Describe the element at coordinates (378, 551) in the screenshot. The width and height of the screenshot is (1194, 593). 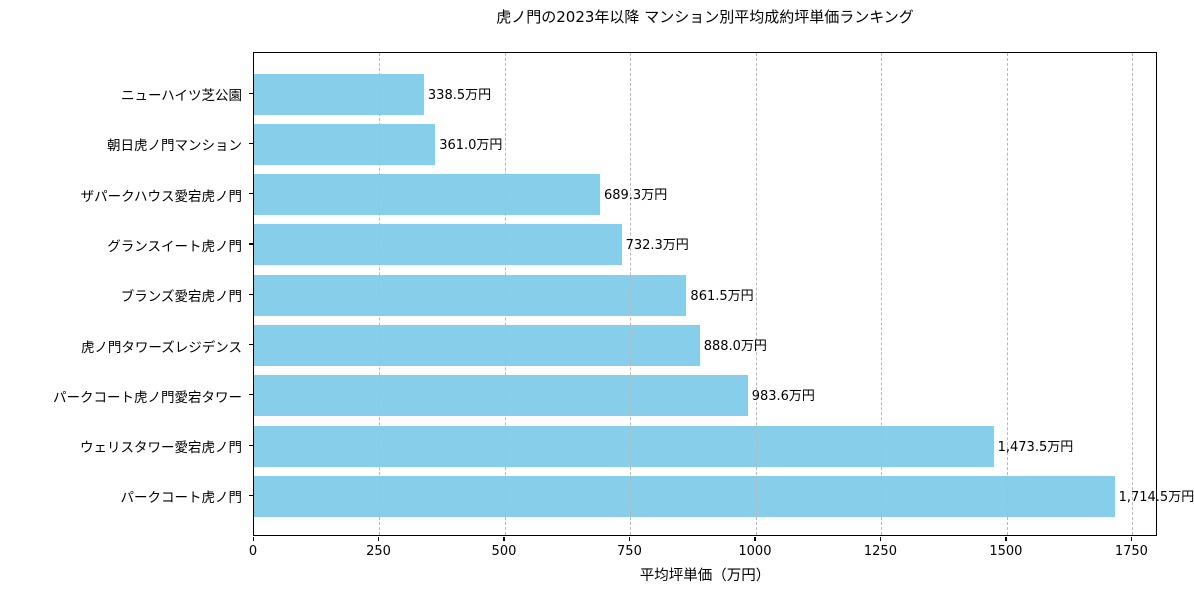
I see `x-tick-label-250: 250` at that location.